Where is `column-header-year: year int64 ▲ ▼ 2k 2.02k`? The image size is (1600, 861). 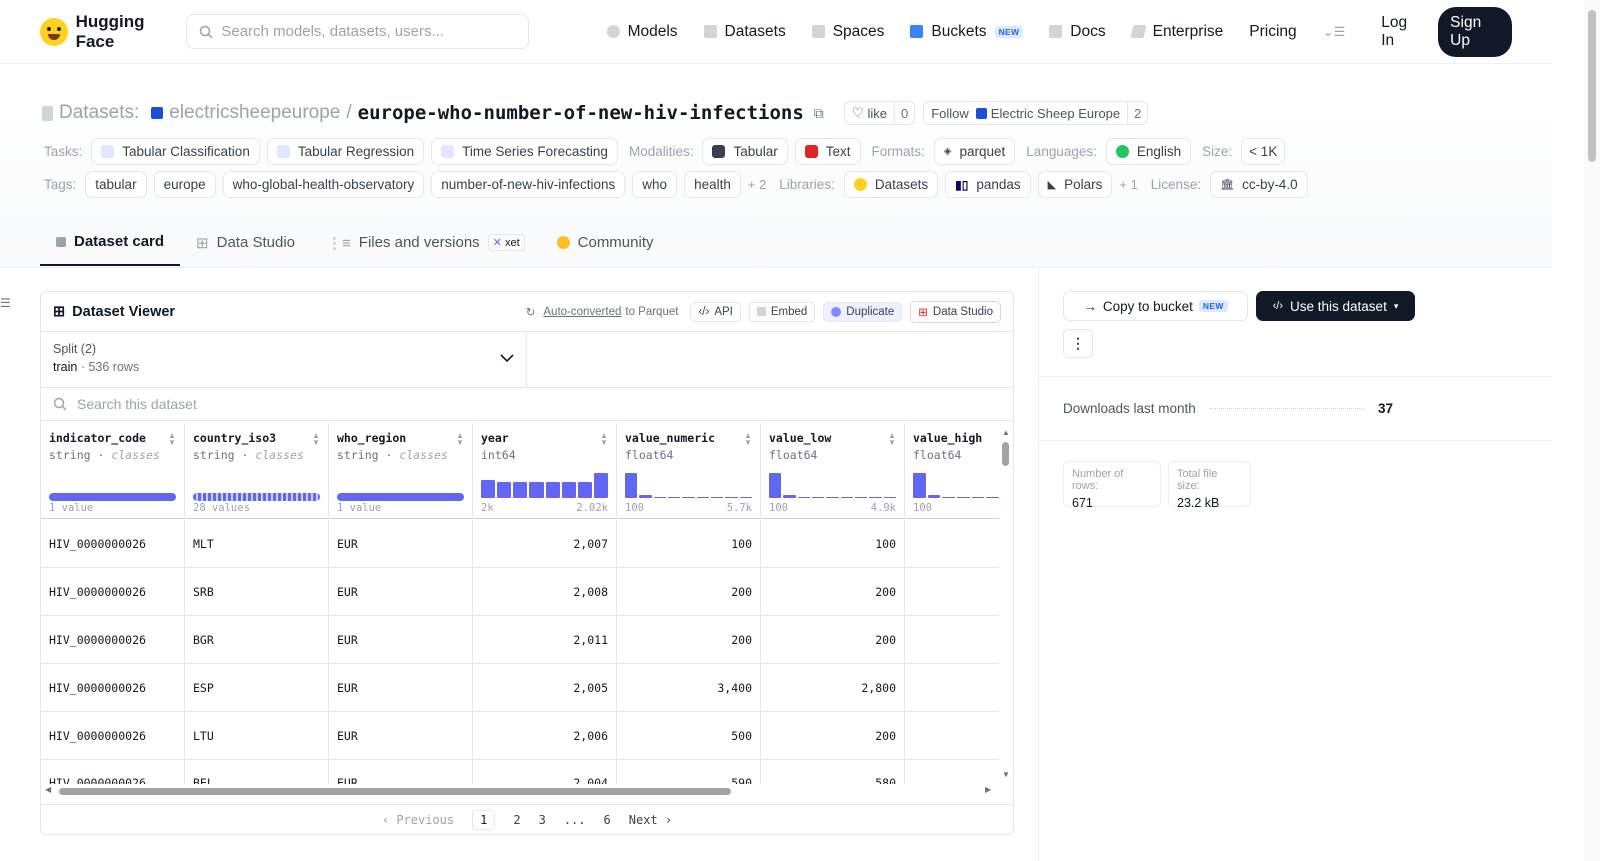
column-header-year: year int64 ▲ ▼ 2k 2.02k is located at coordinates (545, 471).